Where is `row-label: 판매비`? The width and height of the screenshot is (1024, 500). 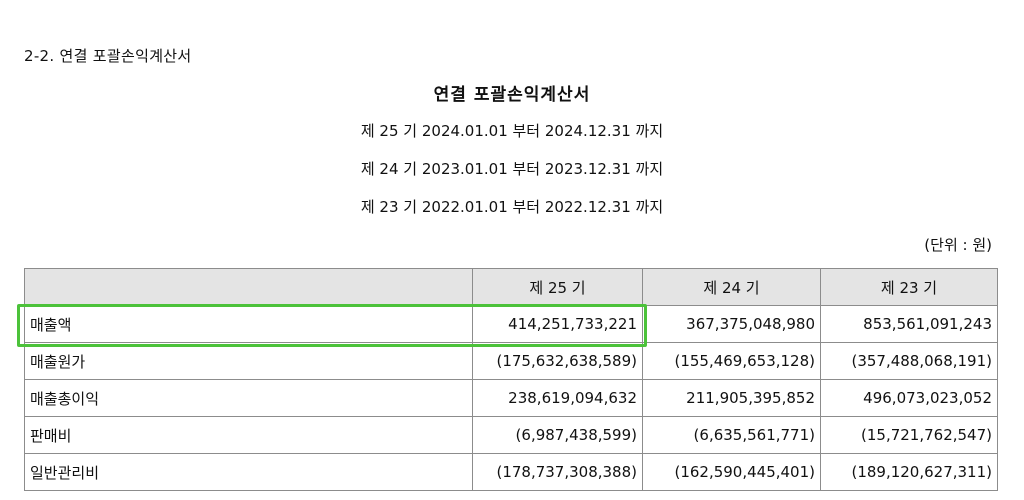
row-label: 판매비 is located at coordinates (248, 435).